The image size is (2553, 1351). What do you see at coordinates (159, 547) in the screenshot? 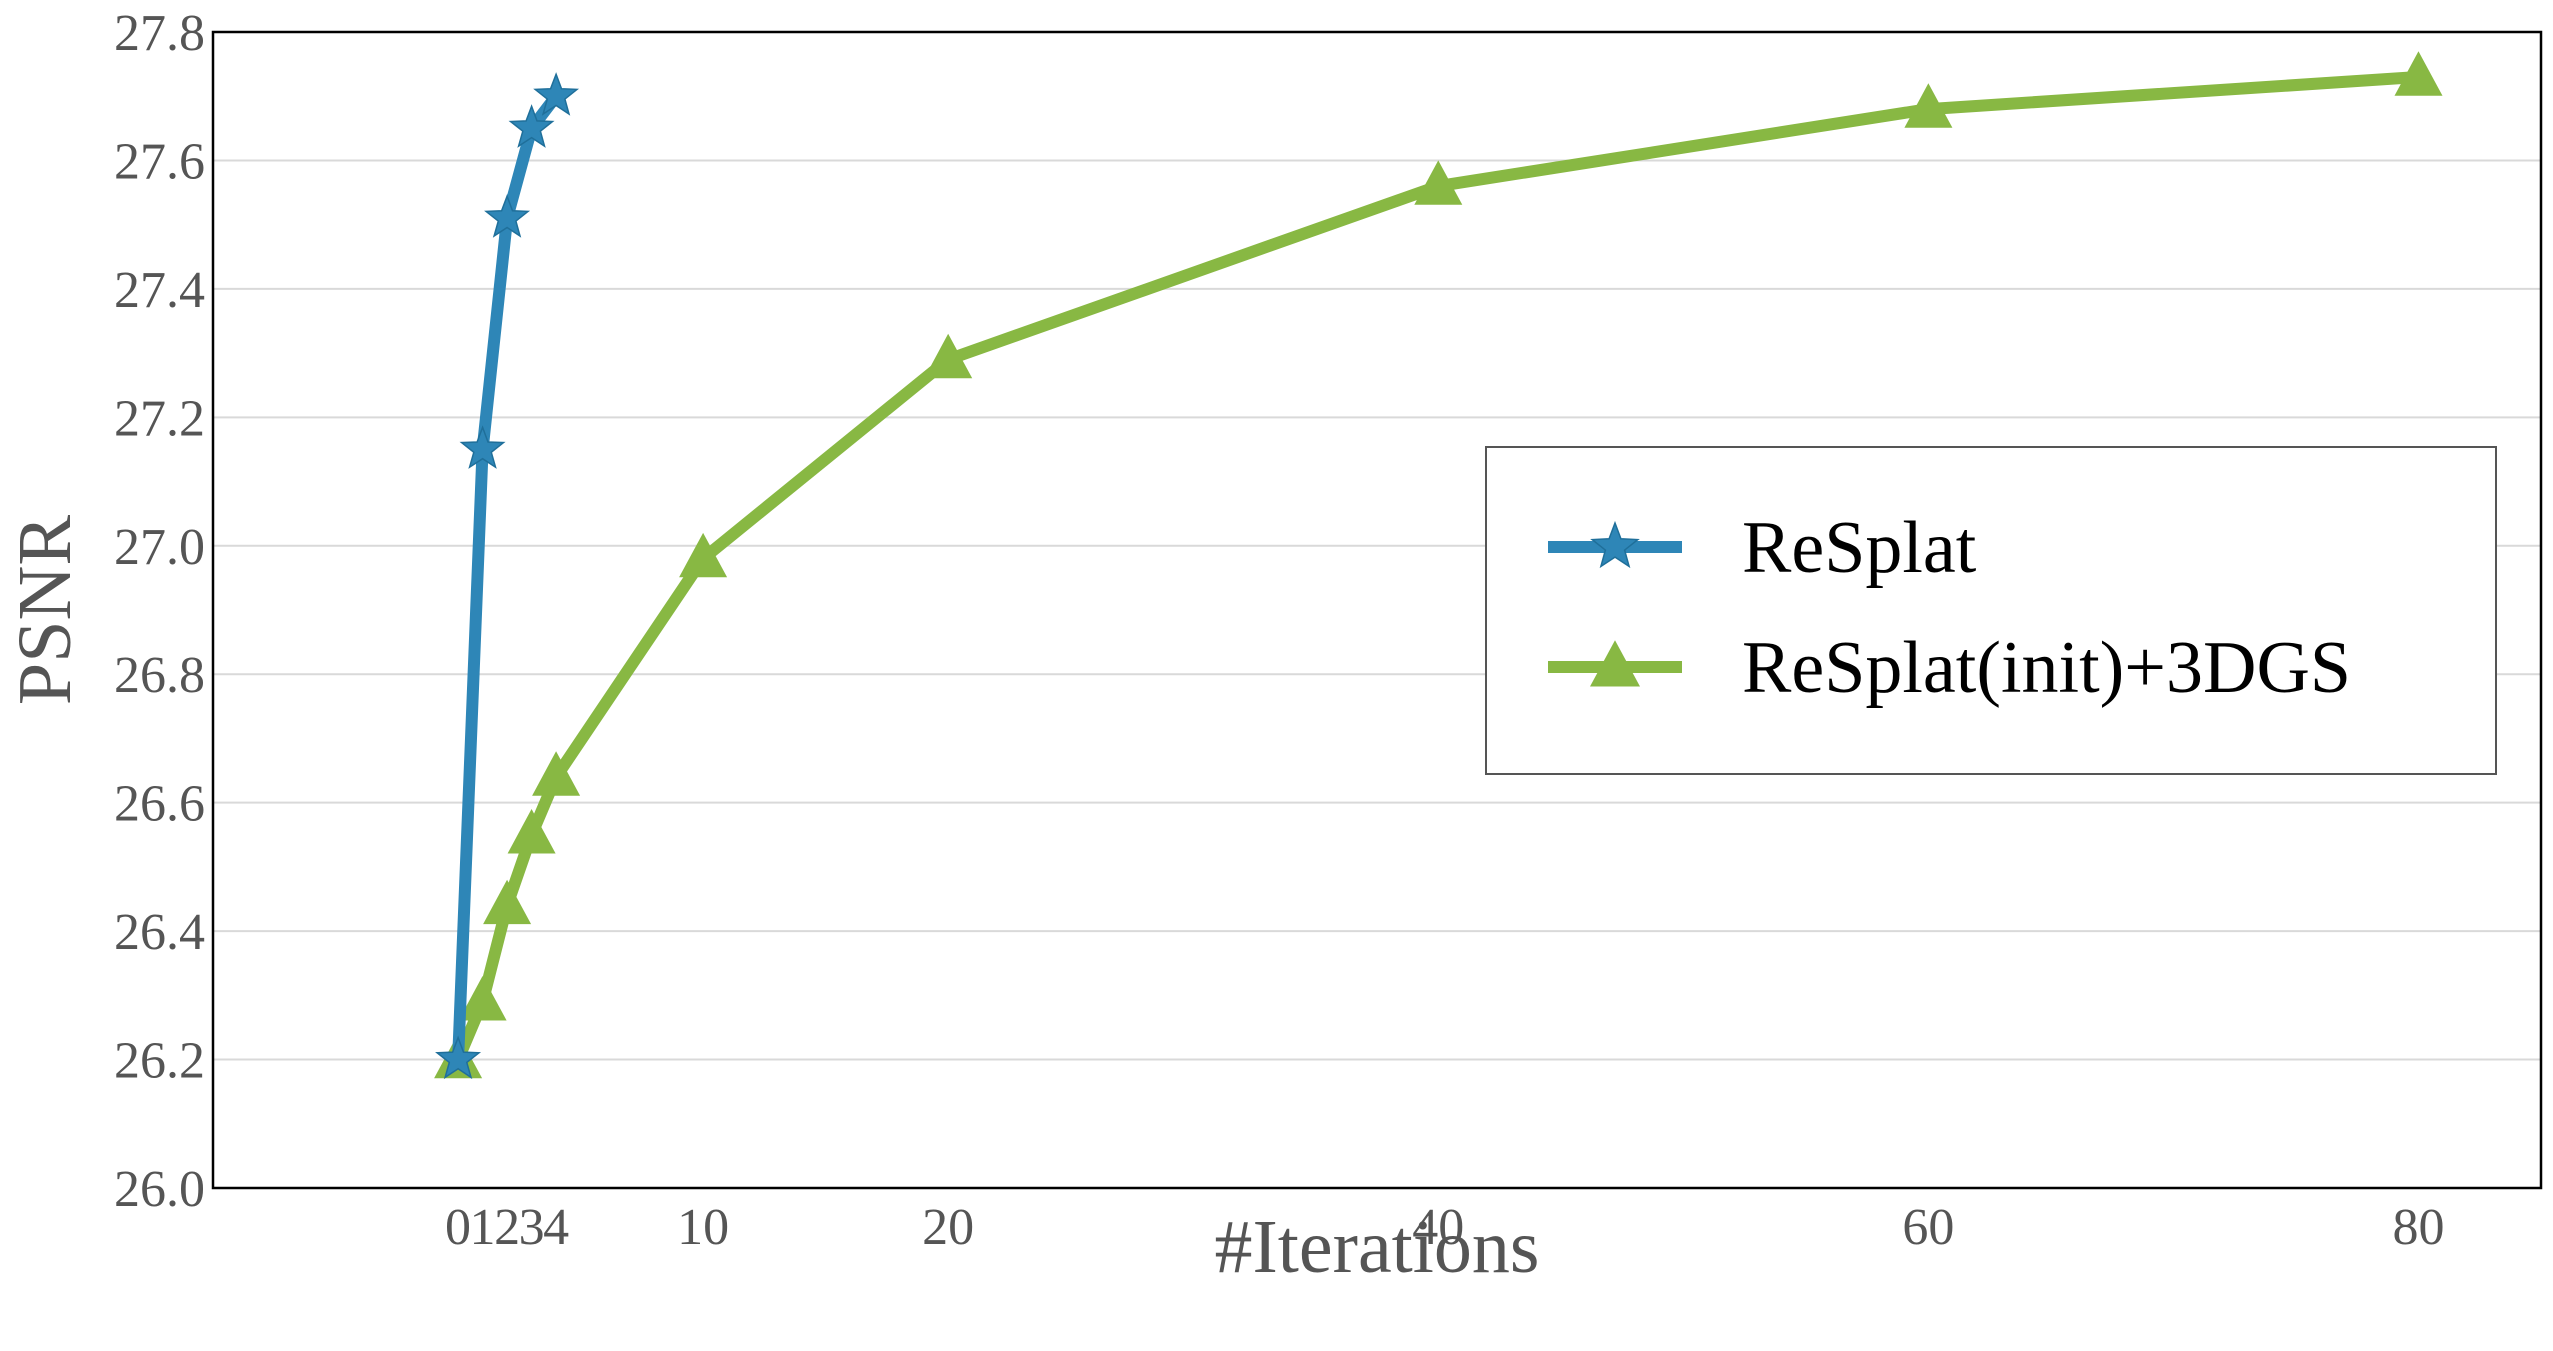
I see `y-tick-label: 27.0` at bounding box center [159, 547].